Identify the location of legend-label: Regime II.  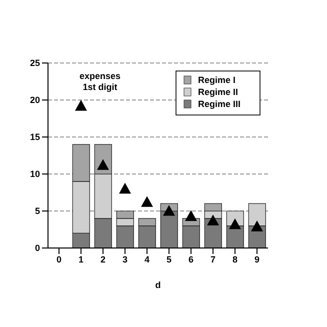
(218, 92).